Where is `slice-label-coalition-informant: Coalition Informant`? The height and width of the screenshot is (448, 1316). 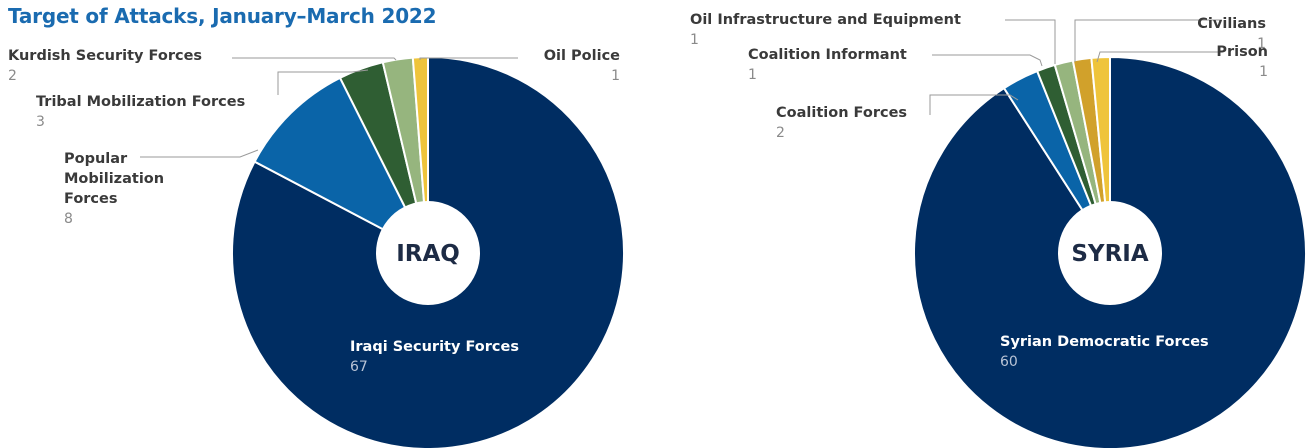 slice-label-coalition-informant: Coalition Informant is located at coordinates (827, 55).